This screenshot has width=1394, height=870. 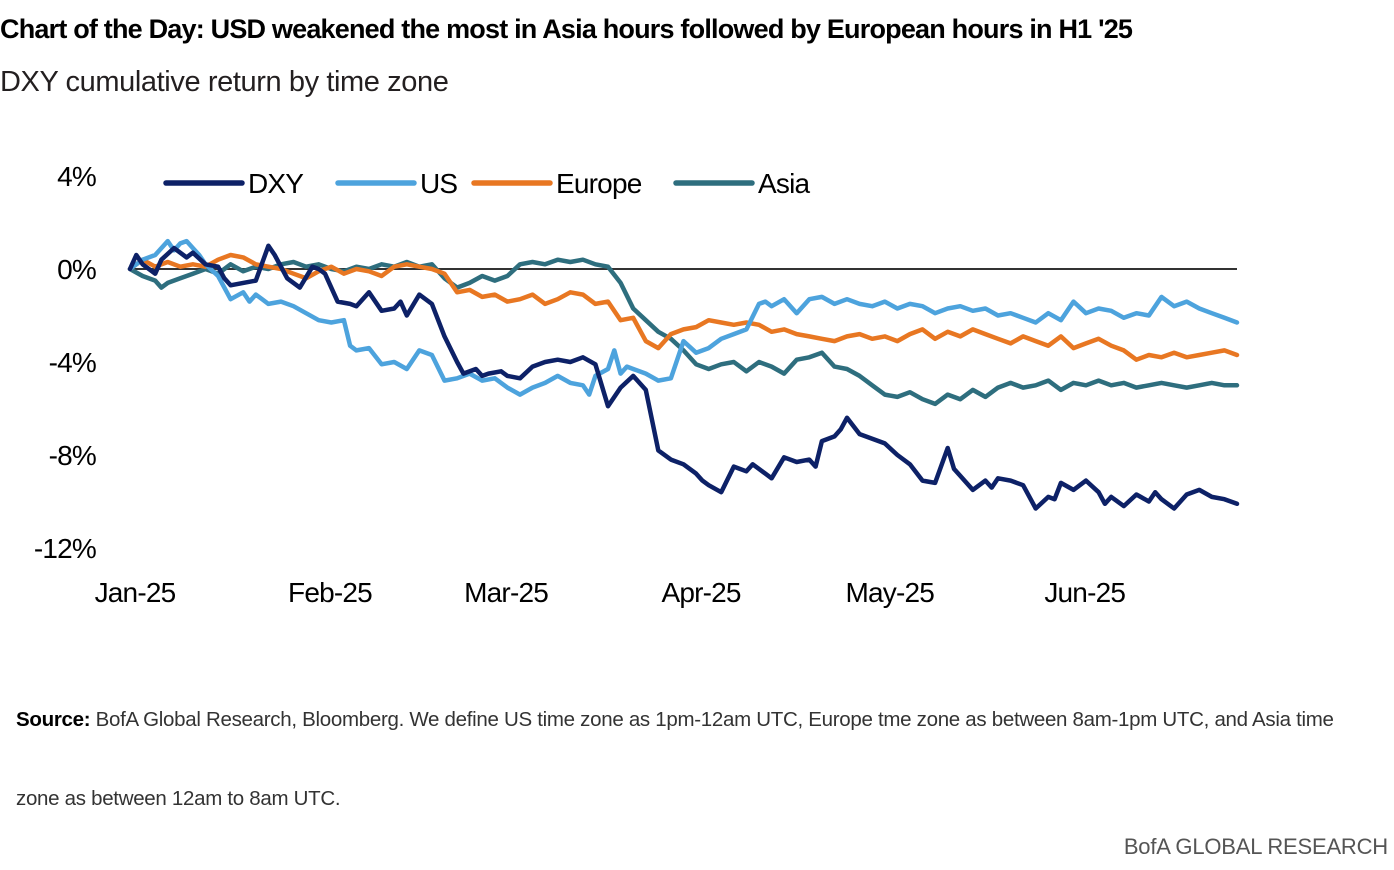 What do you see at coordinates (1255, 846) in the screenshot?
I see `brand-footer: BofA GLOBAL RESEARCH` at bounding box center [1255, 846].